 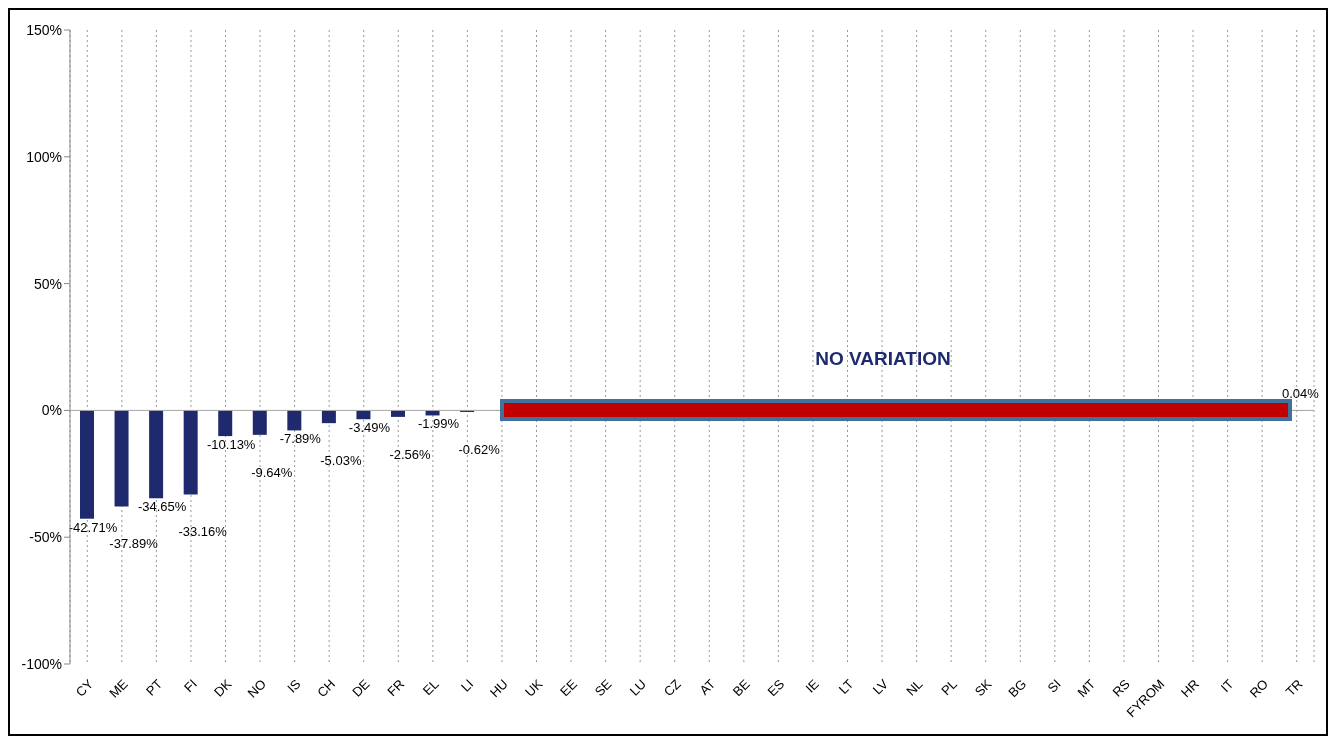 I want to click on y-tick-label: 0%, so click(x=51, y=410).